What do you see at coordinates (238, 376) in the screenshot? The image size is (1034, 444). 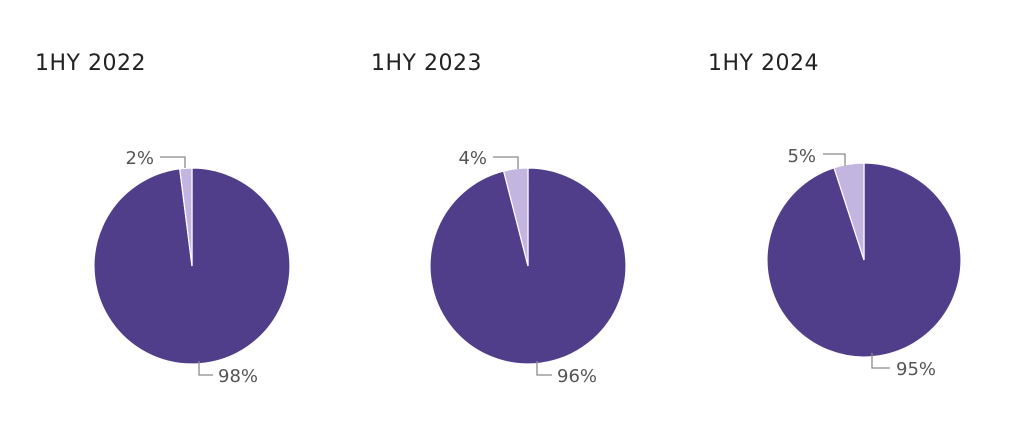 I see `slice-label-large: 98%` at bounding box center [238, 376].